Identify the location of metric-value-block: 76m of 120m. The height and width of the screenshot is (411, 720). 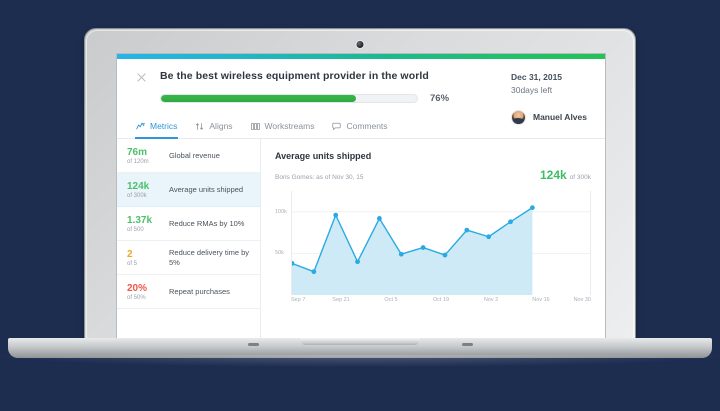
(148, 156).